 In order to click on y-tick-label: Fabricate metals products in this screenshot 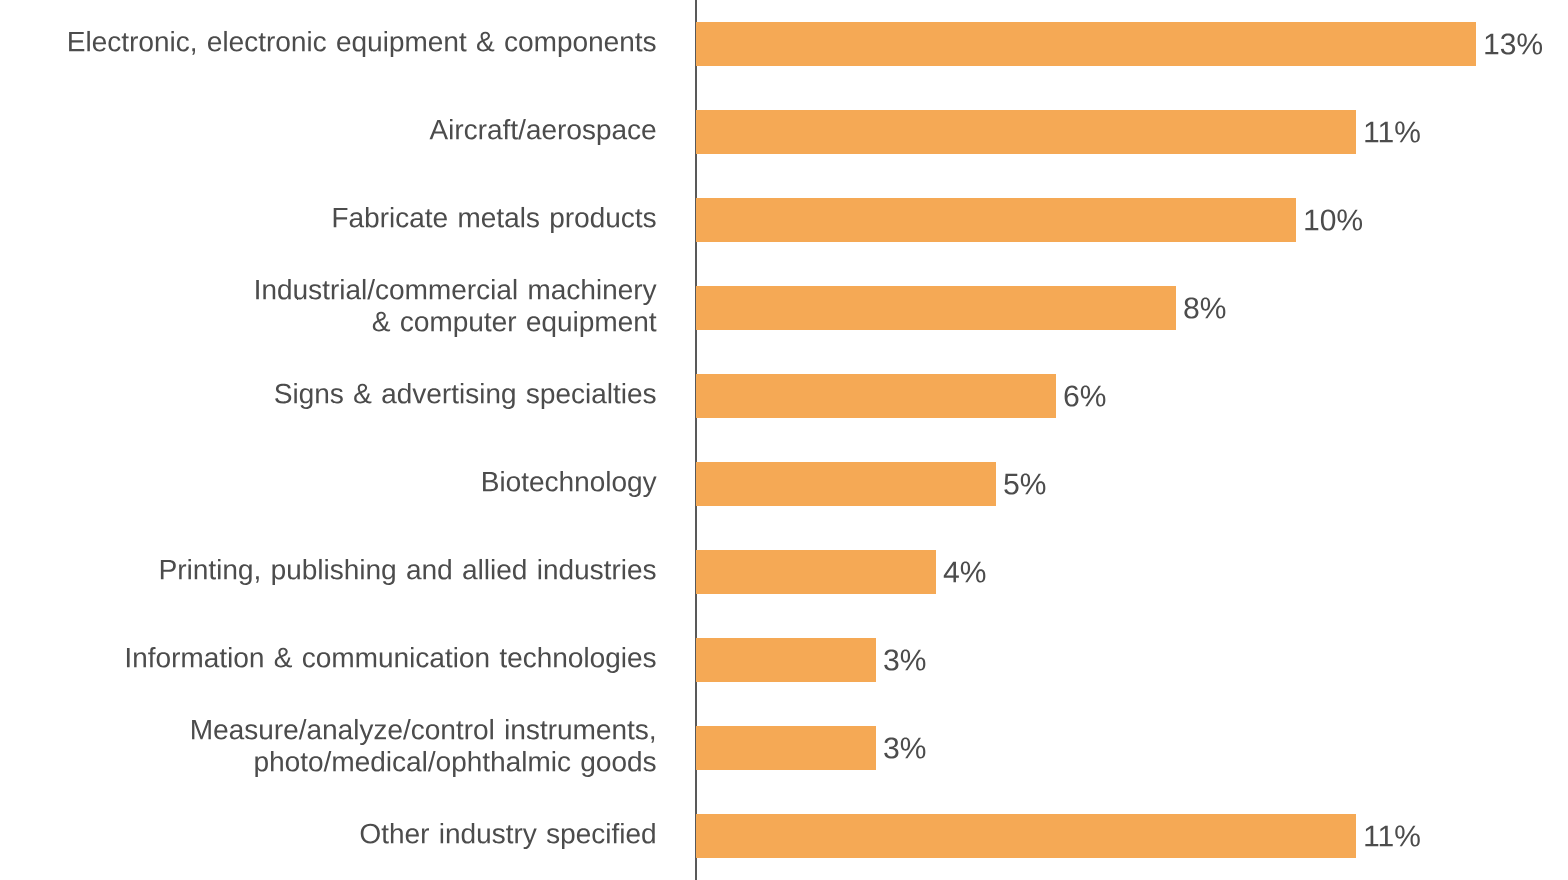, I will do `click(494, 220)`.